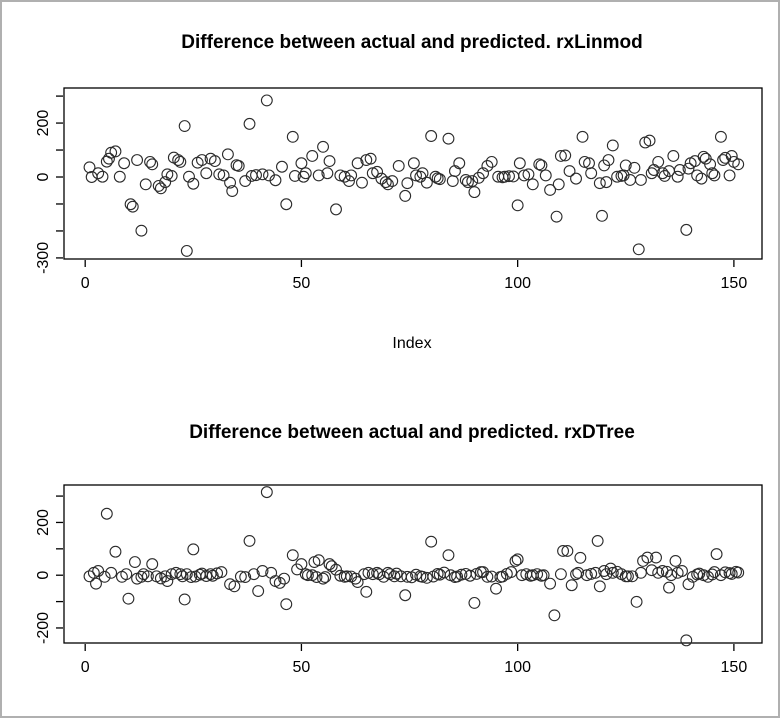 The image size is (780, 718). What do you see at coordinates (43, 522) in the screenshot?
I see `y-tick-label: 200` at bounding box center [43, 522].